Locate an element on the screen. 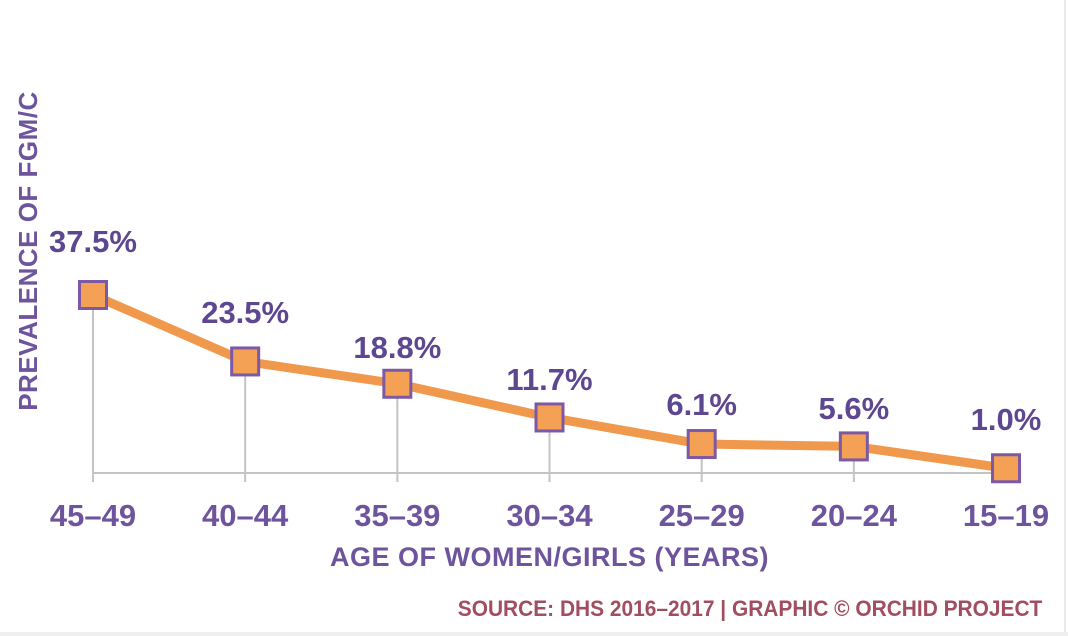  data-label: 37.5% is located at coordinates (93, 241).